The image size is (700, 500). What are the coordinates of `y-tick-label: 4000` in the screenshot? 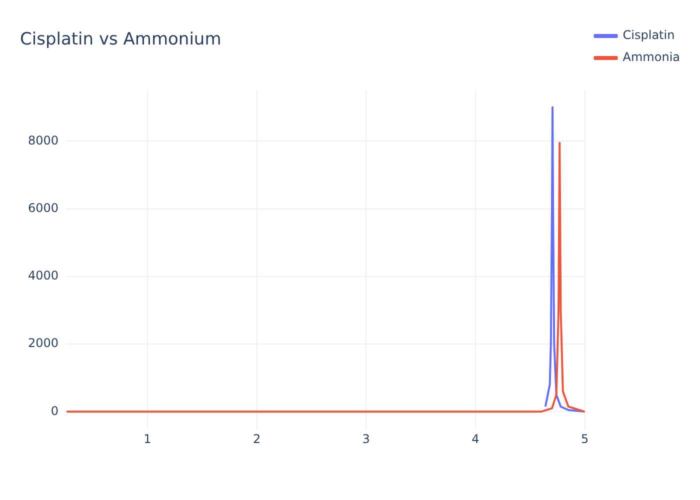 It's located at (43, 275).